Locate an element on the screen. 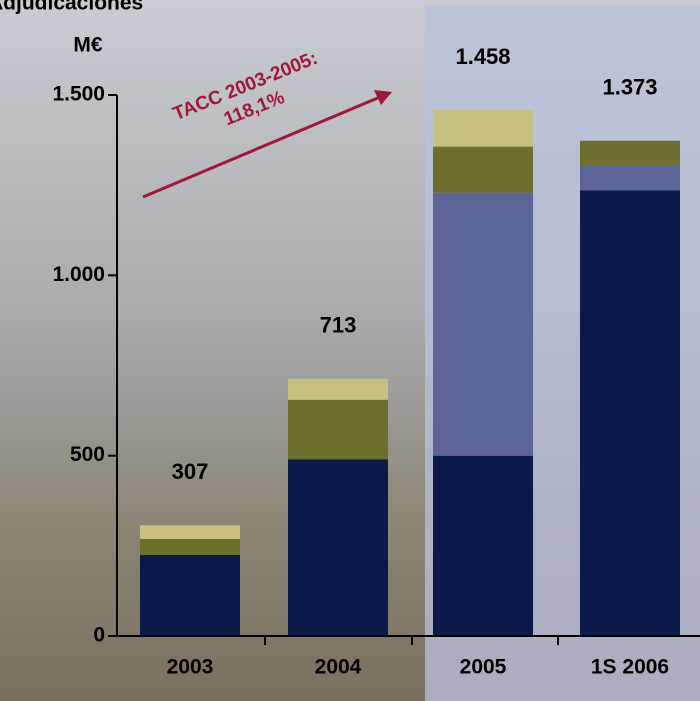  total-label: 1.373 is located at coordinates (629, 87).